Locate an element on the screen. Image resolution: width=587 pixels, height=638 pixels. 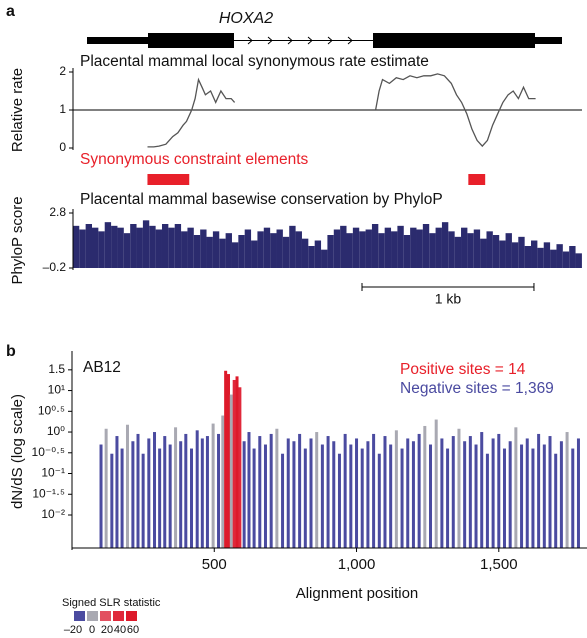
rate-line is located at coordinates (191, 112).